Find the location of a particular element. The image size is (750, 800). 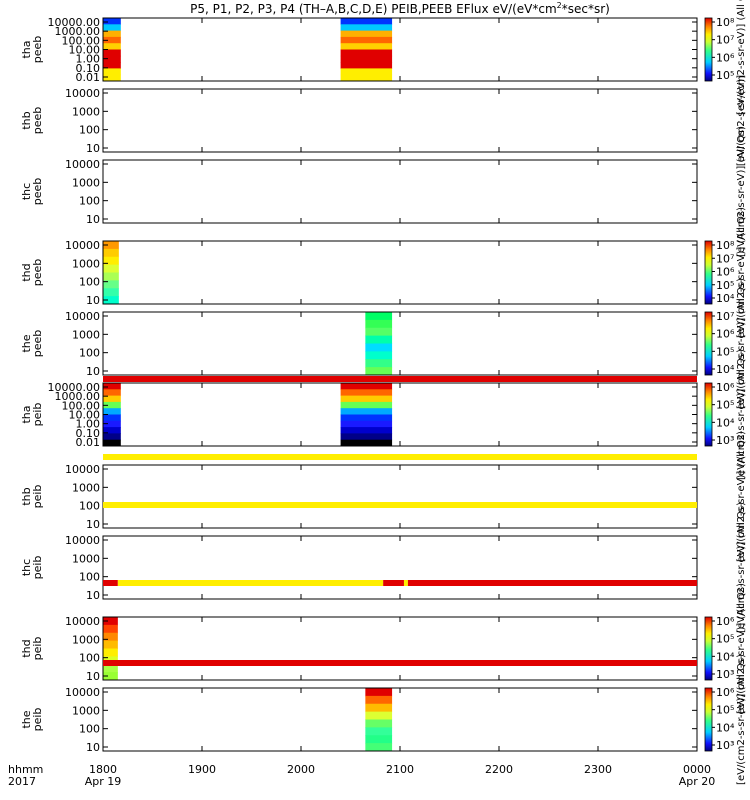

year-label: 2017 is located at coordinates (22, 781).